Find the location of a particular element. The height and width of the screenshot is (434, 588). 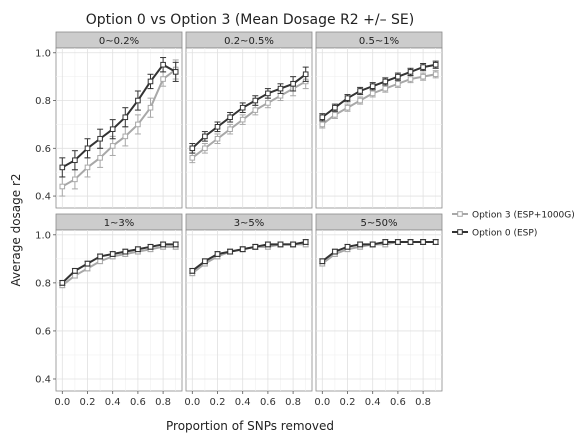

y-tick-label: 1.0 is located at coordinates (43, 235).